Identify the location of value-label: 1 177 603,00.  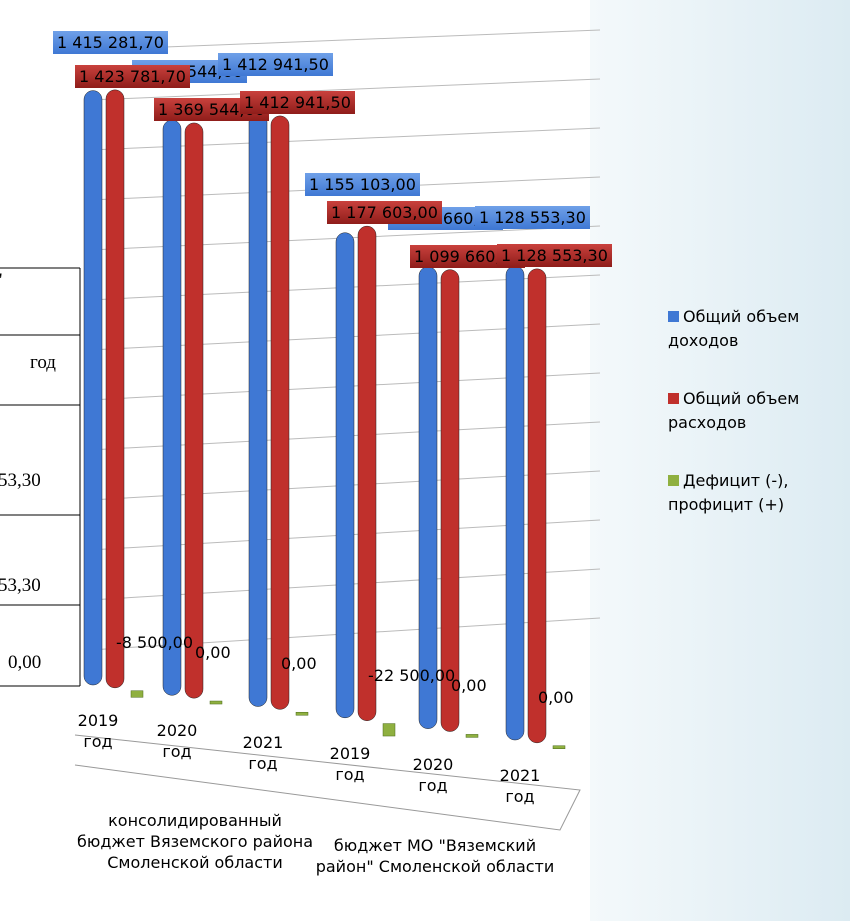
(384, 213).